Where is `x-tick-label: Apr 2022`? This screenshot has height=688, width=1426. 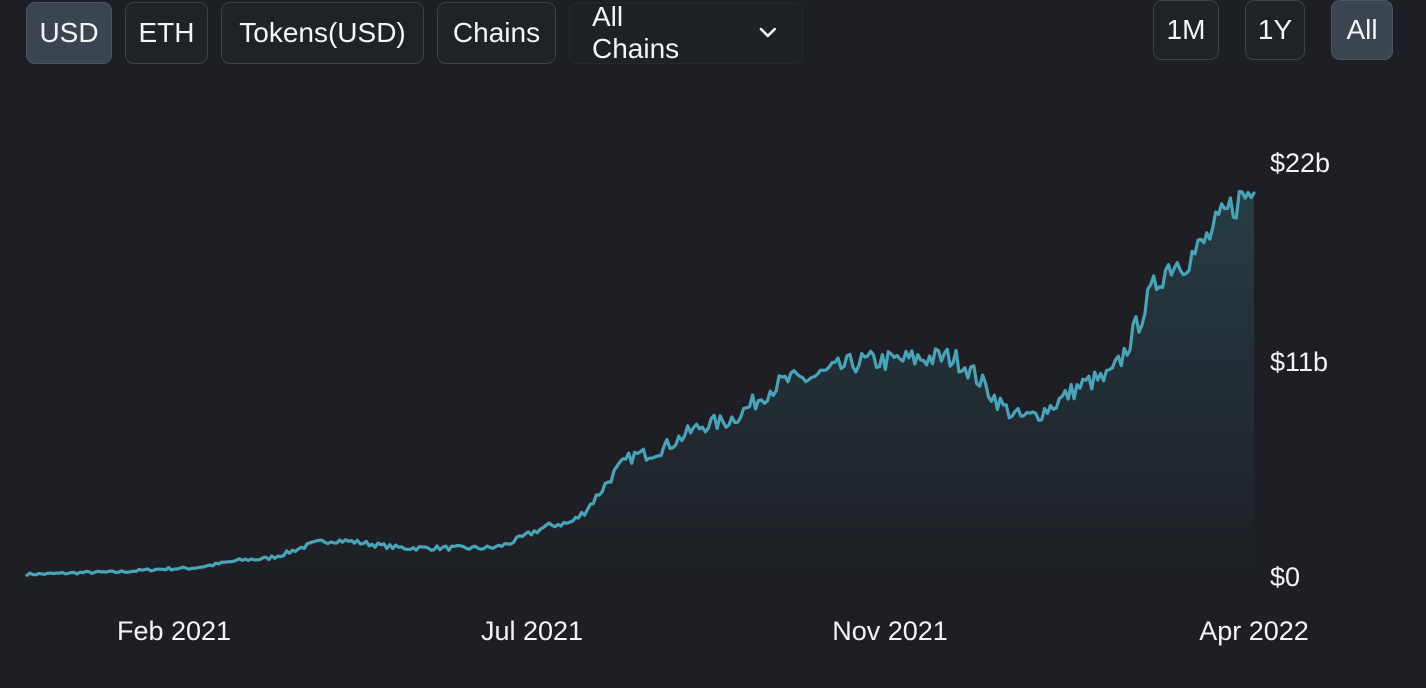
x-tick-label: Apr 2022 is located at coordinates (1254, 631).